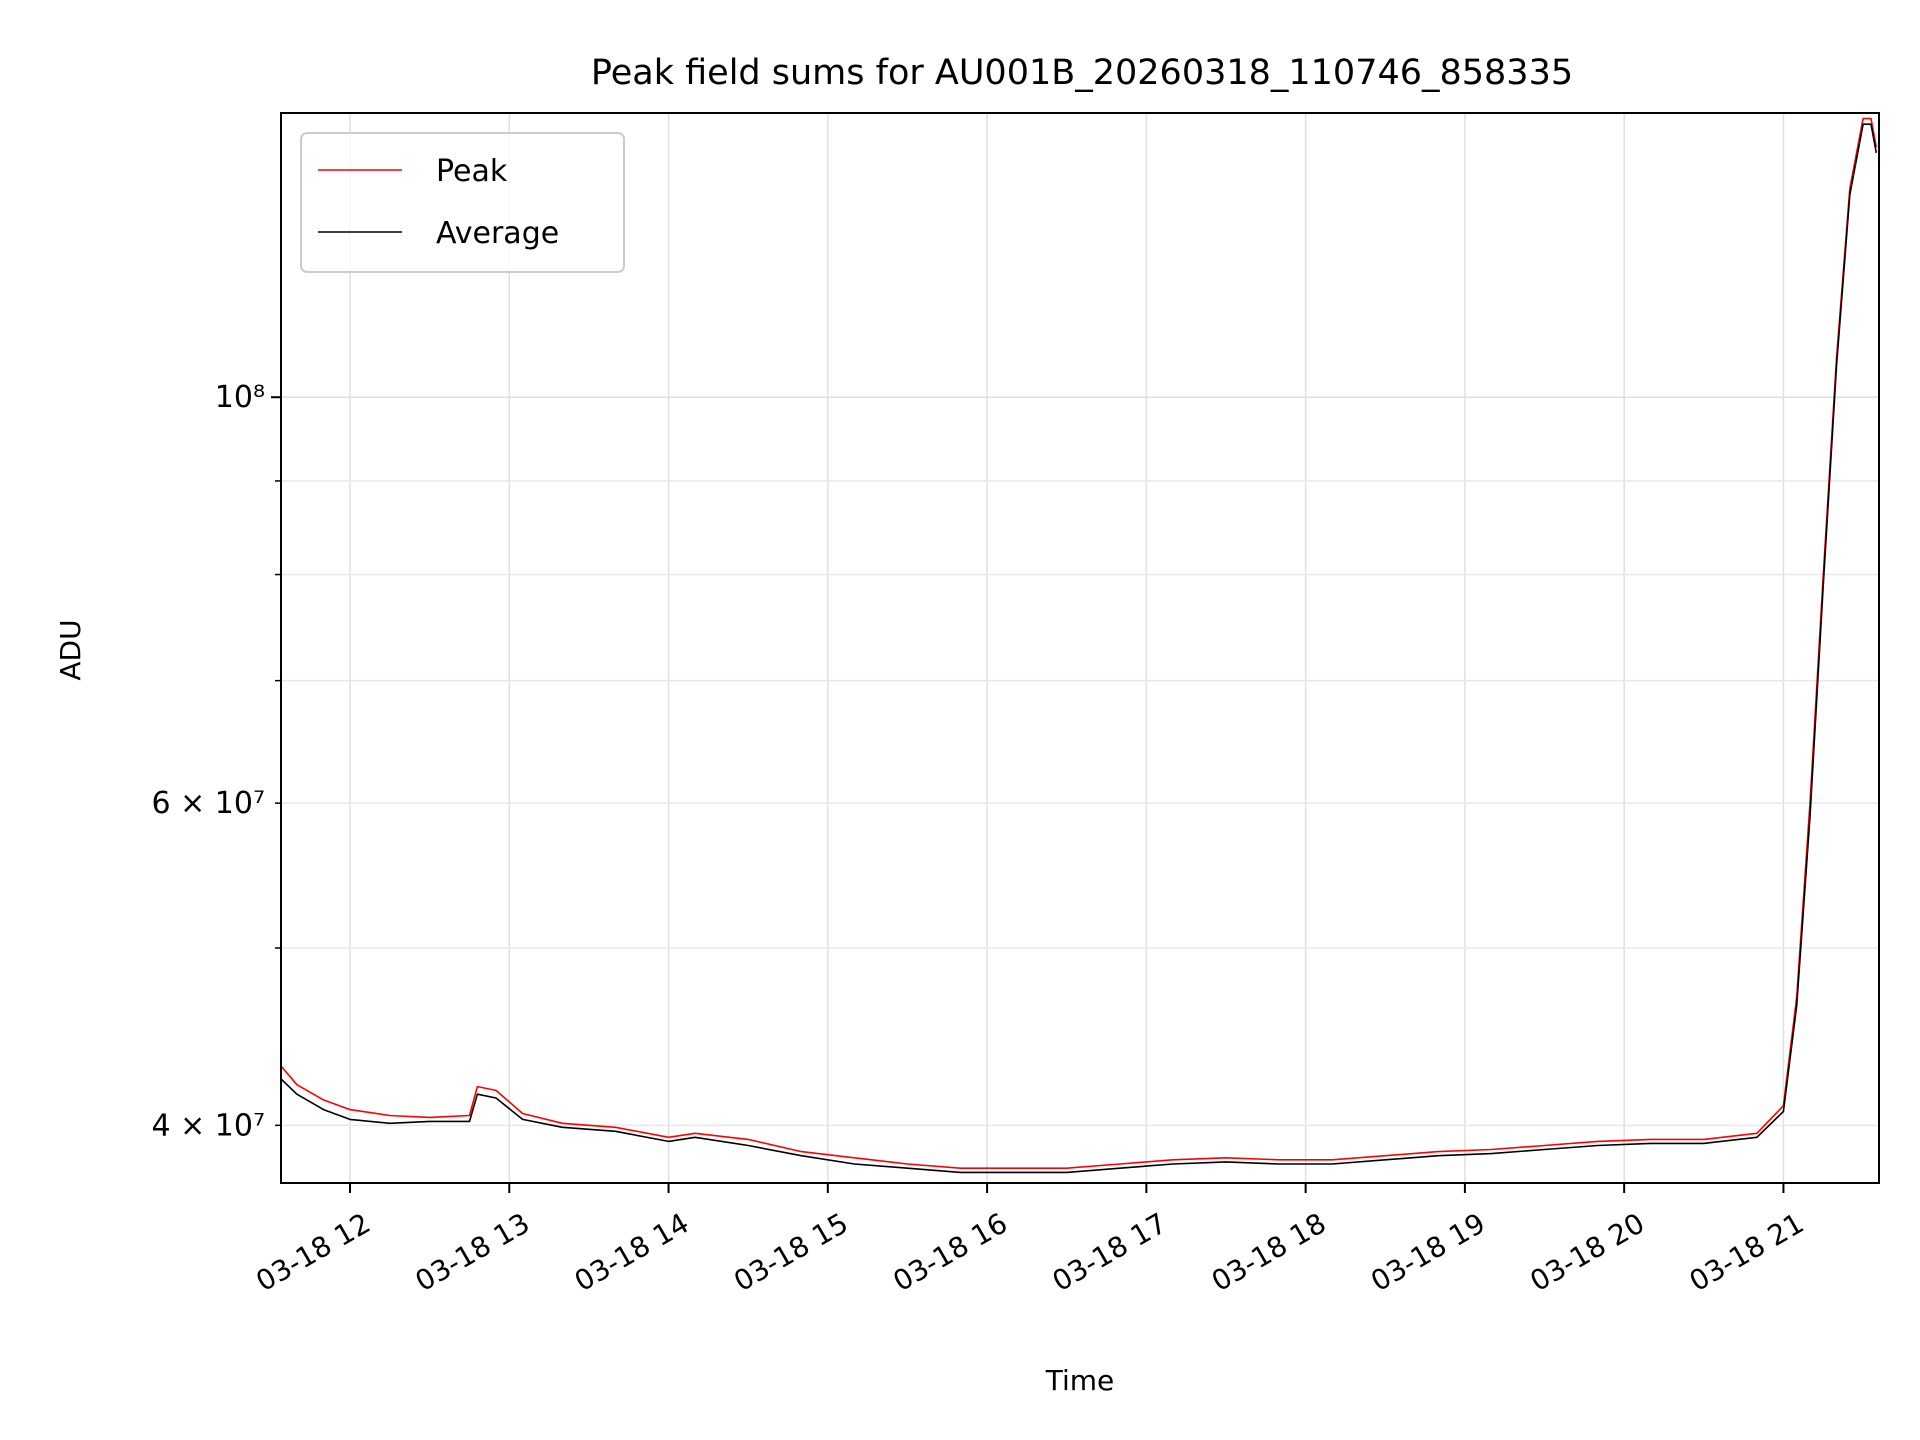 The width and height of the screenshot is (1920, 1440). I want to click on y-tick-label: 10⁸, so click(240, 397).